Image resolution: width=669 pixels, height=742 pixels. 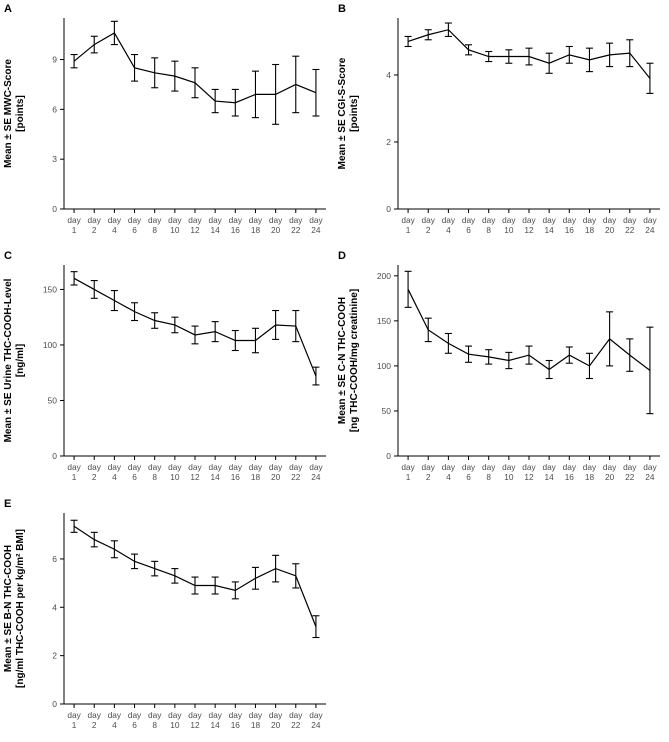 What do you see at coordinates (342, 256) in the screenshot?
I see `panel-letter-D: D` at bounding box center [342, 256].